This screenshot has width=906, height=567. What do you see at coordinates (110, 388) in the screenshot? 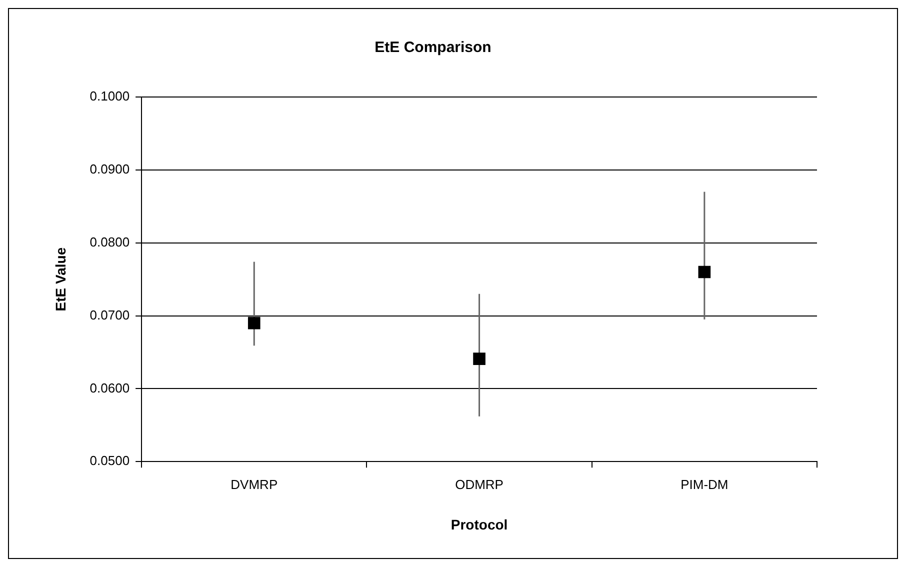
I see `y-tick-label: 0.0600` at bounding box center [110, 388].